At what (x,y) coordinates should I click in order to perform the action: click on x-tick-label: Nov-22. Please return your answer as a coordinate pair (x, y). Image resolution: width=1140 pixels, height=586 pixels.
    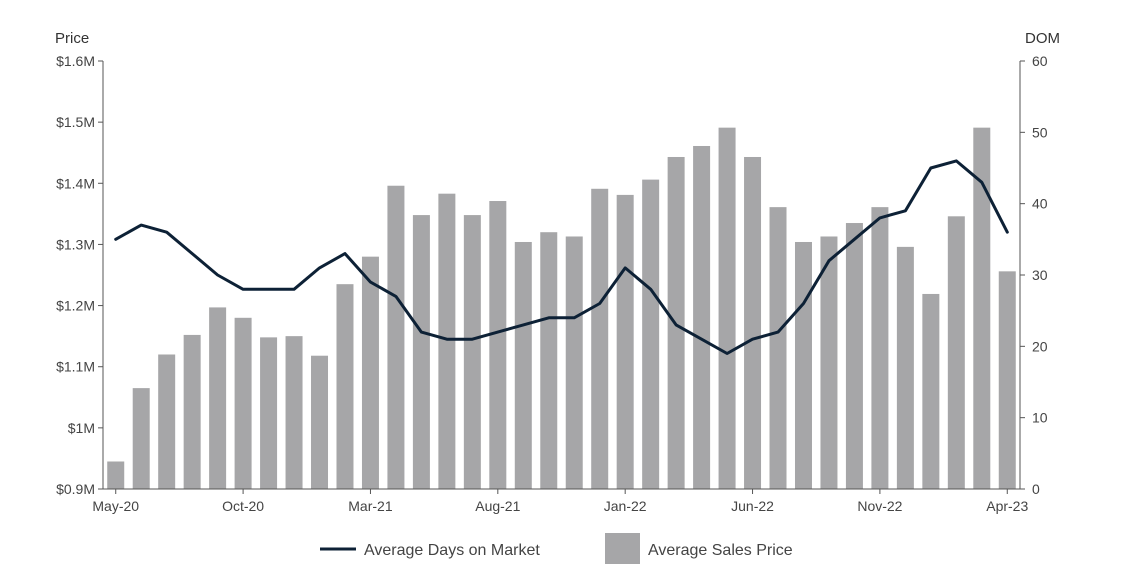
    Looking at the image, I should click on (879, 506).